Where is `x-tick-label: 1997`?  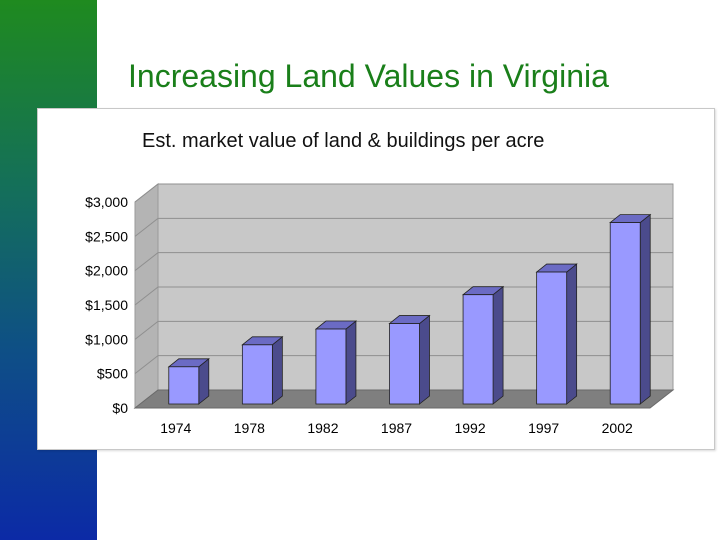
x-tick-label: 1997 is located at coordinates (543, 428).